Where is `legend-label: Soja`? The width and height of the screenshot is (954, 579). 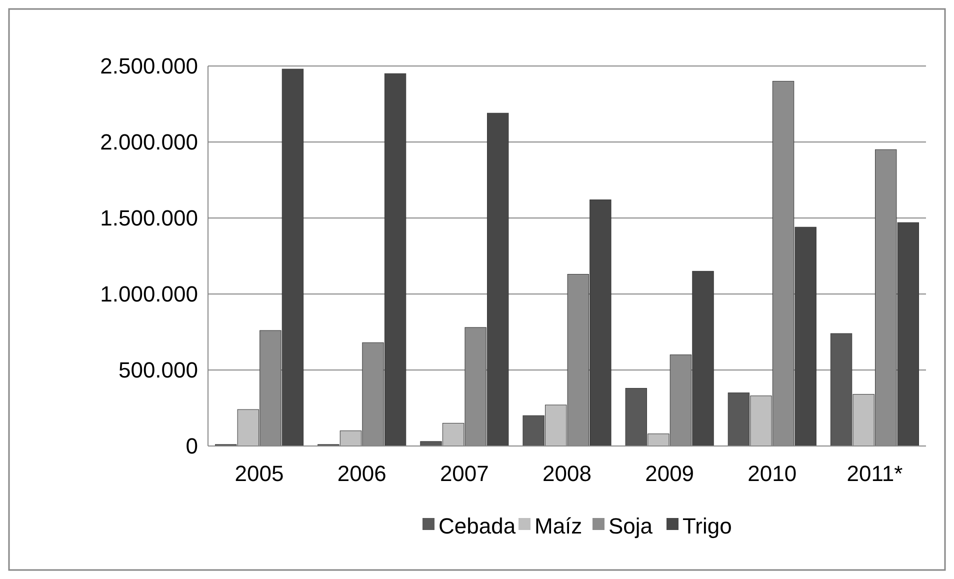 legend-label: Soja is located at coordinates (631, 526).